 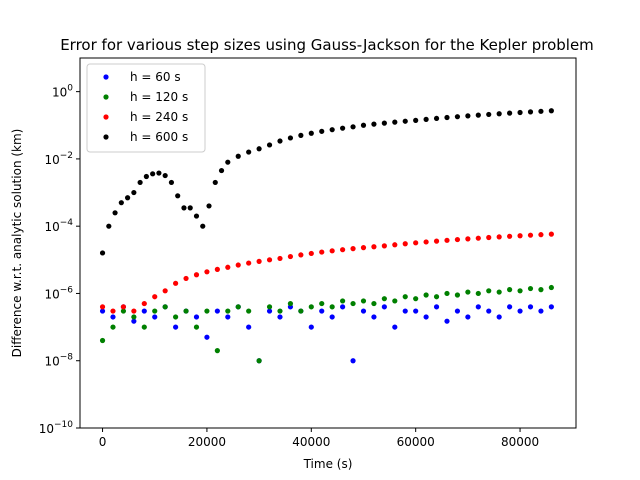 What do you see at coordinates (159, 137) in the screenshot?
I see `legend-label: h = 600 s` at bounding box center [159, 137].